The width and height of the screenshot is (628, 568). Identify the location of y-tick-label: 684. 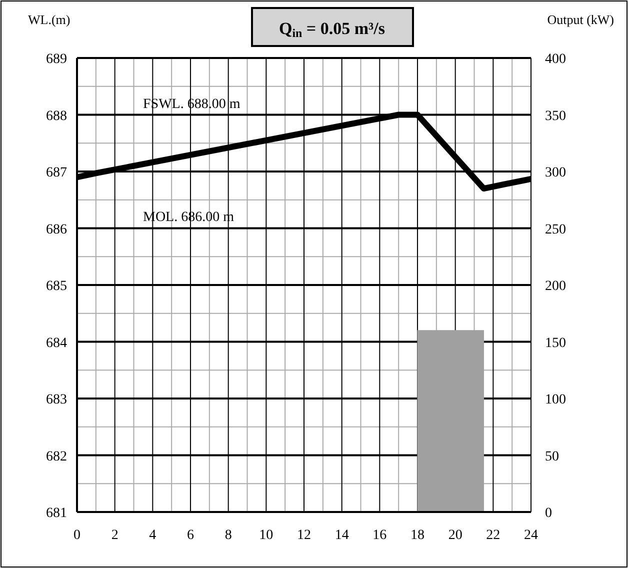
(56, 343).